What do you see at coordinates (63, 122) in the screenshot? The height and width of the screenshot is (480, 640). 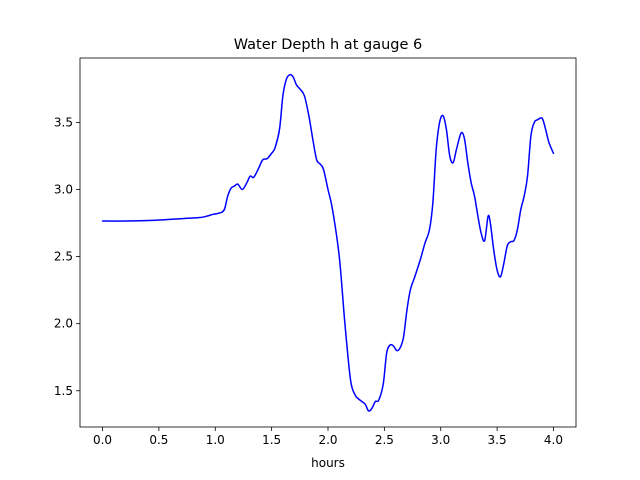 I see `y-tick-label: 3.5` at bounding box center [63, 122].